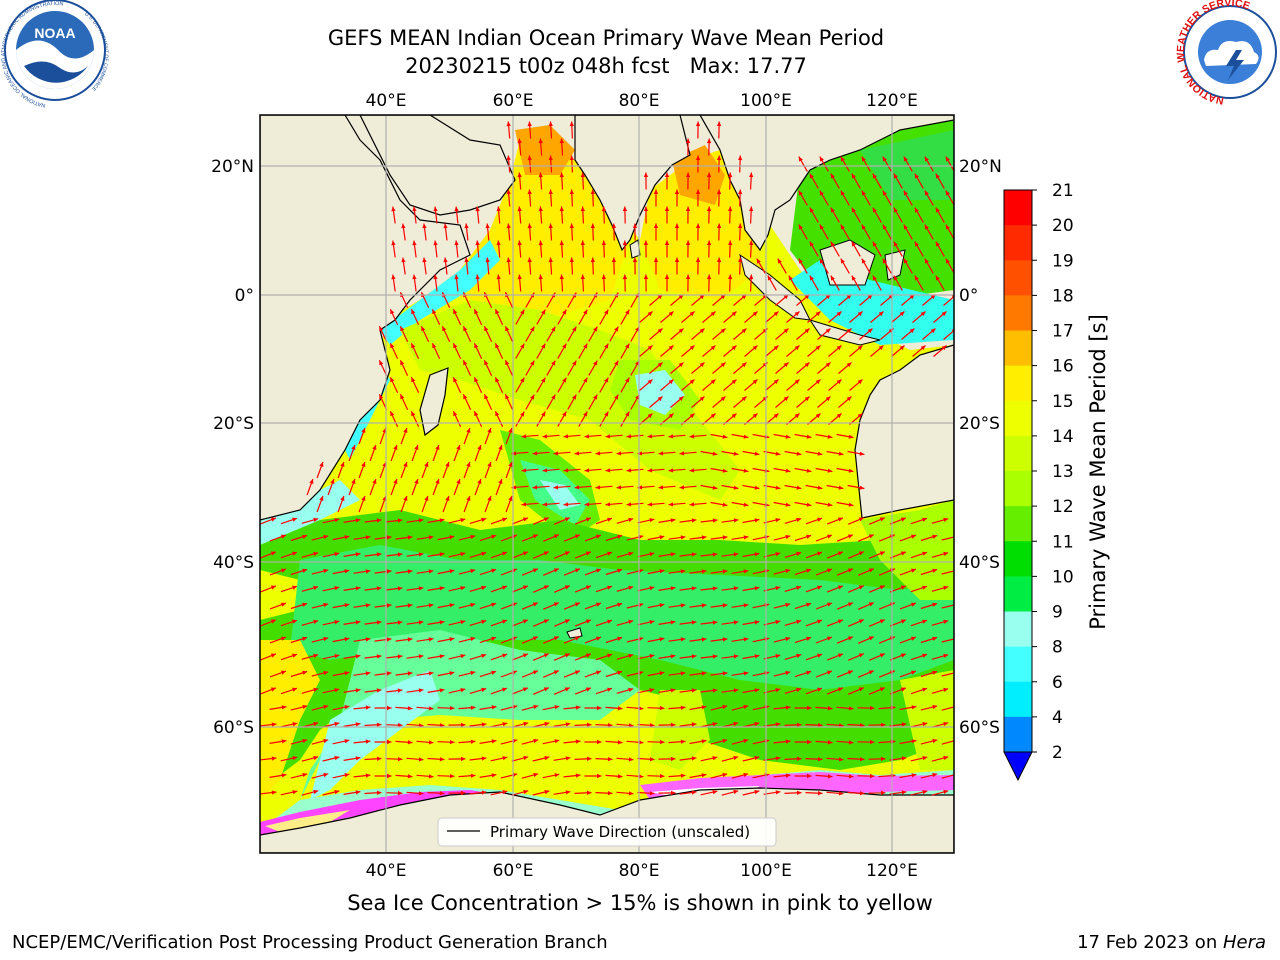  Describe the element at coordinates (1063, 261) in the screenshot. I see `colorbar-tick-label: 19` at that location.